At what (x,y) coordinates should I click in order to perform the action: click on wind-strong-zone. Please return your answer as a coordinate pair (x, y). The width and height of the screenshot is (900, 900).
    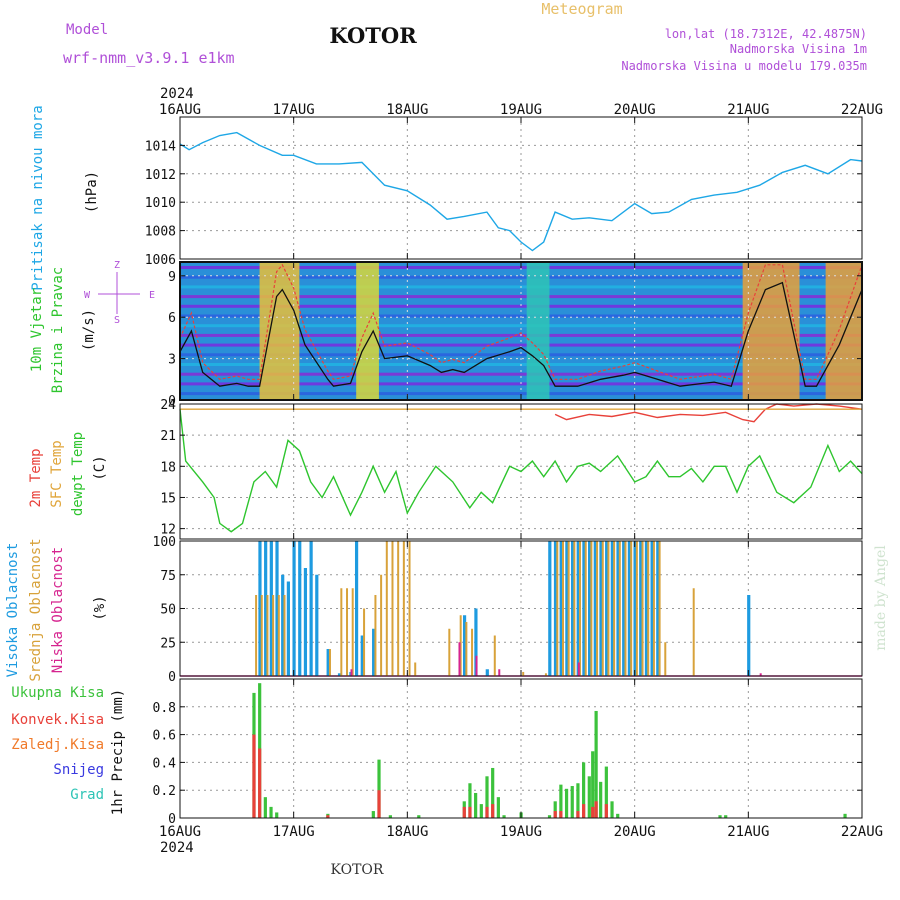
    Looking at the image, I should click on (367, 331).